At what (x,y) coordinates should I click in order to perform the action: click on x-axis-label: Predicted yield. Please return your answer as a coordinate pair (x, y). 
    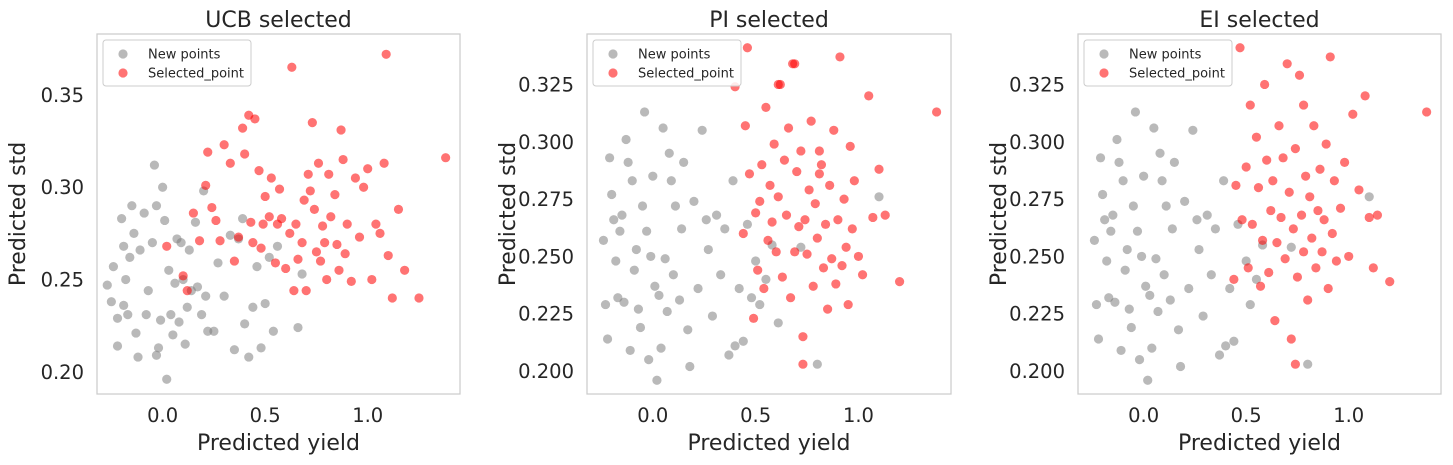
    Looking at the image, I should click on (278, 443).